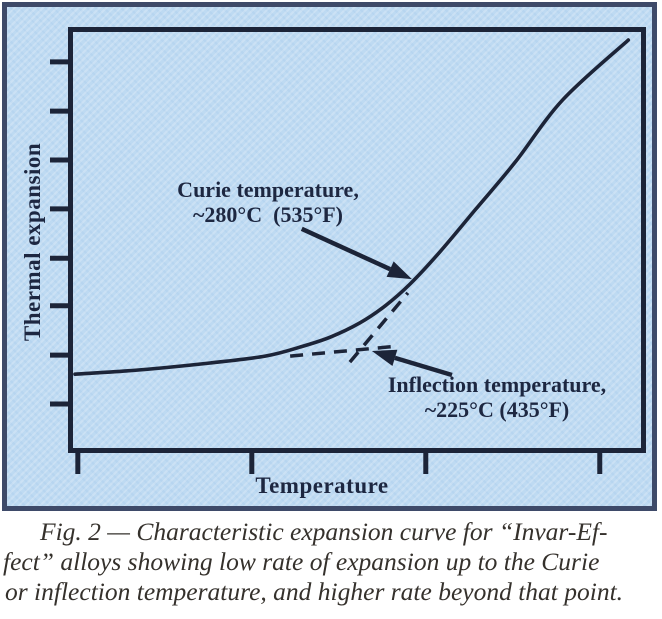 The width and height of the screenshot is (662, 619). Describe the element at coordinates (322, 485) in the screenshot. I see `x-axis-label: Temperature` at that location.